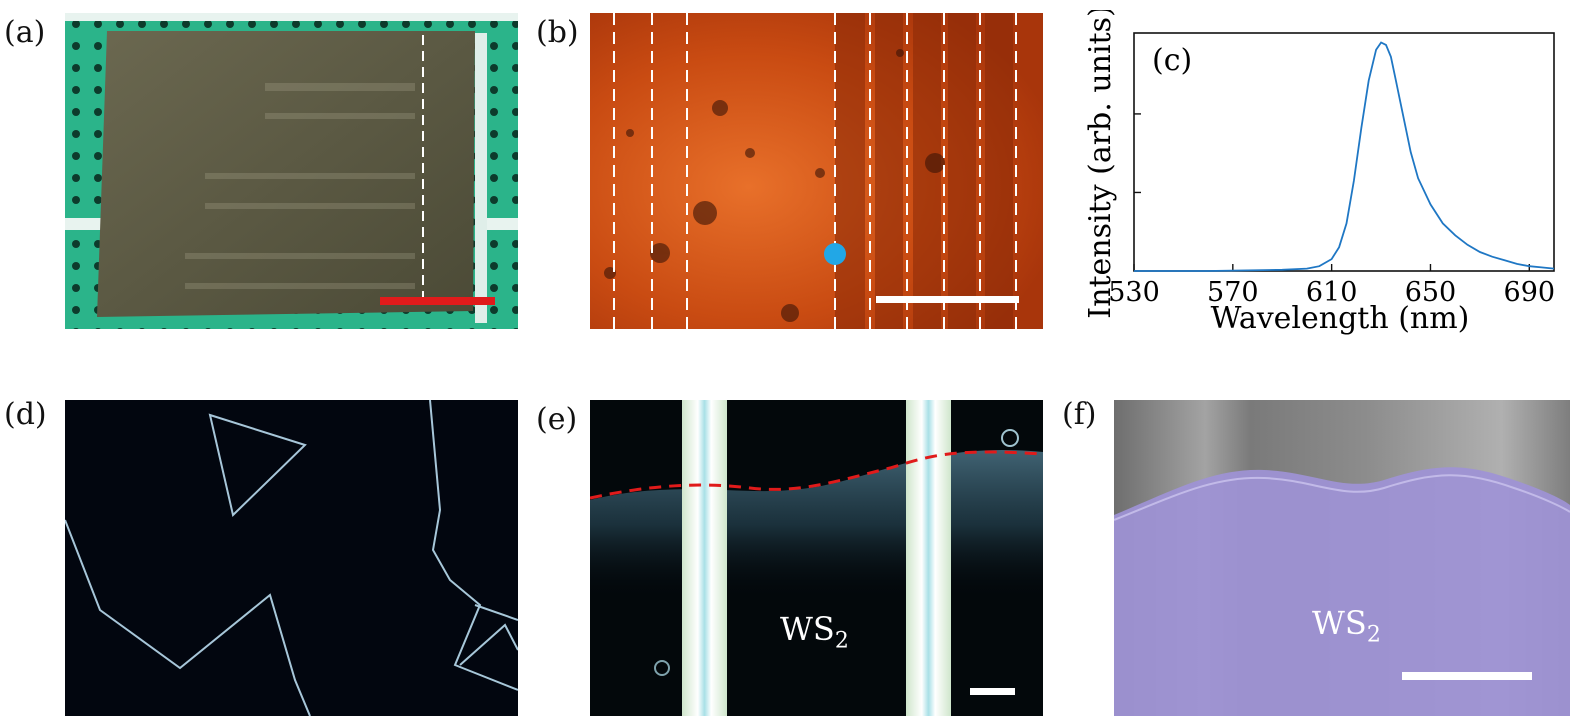 This screenshot has height=721, width=1578. I want to click on y-axis-title: Intensity (arb. units), so click(1100, 164).